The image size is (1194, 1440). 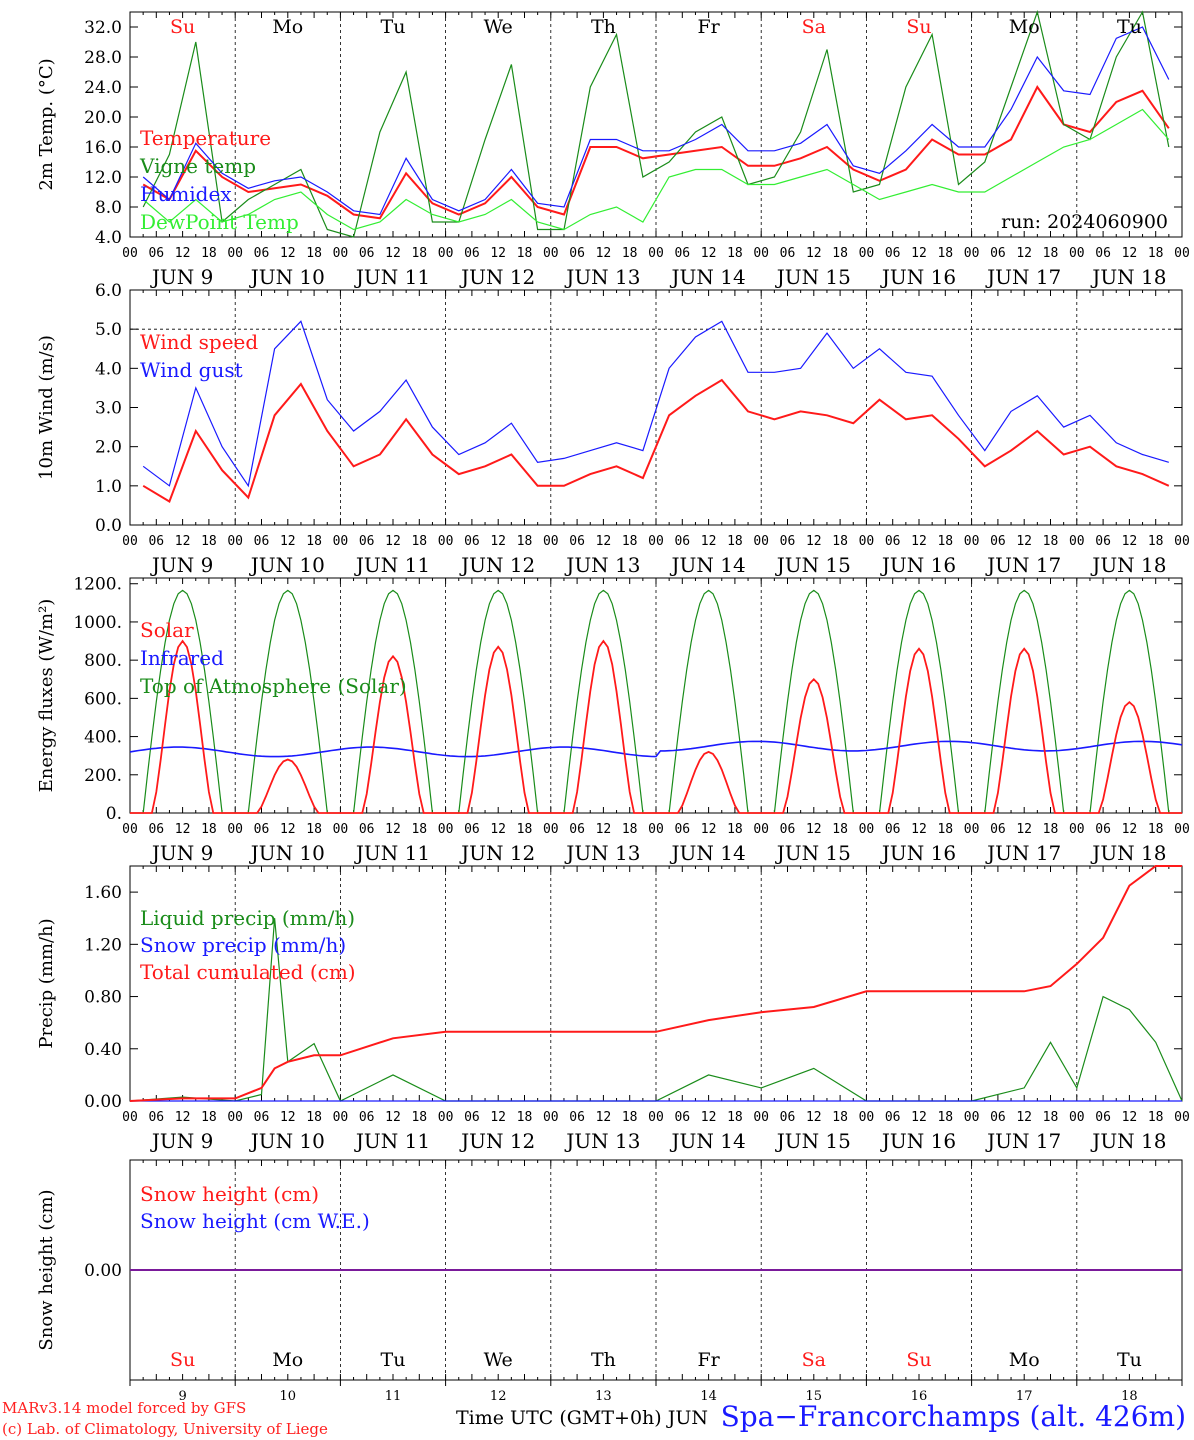 I want to click on x-date-label: JUN 13, so click(x=602, y=277).